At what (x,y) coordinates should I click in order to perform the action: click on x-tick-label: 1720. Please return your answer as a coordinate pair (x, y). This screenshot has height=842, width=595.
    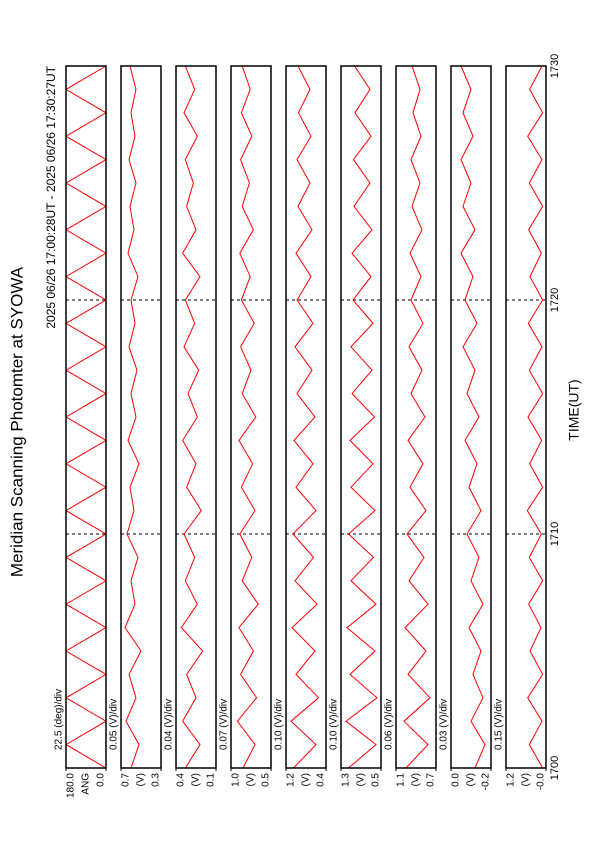
    Looking at the image, I should click on (555, 300).